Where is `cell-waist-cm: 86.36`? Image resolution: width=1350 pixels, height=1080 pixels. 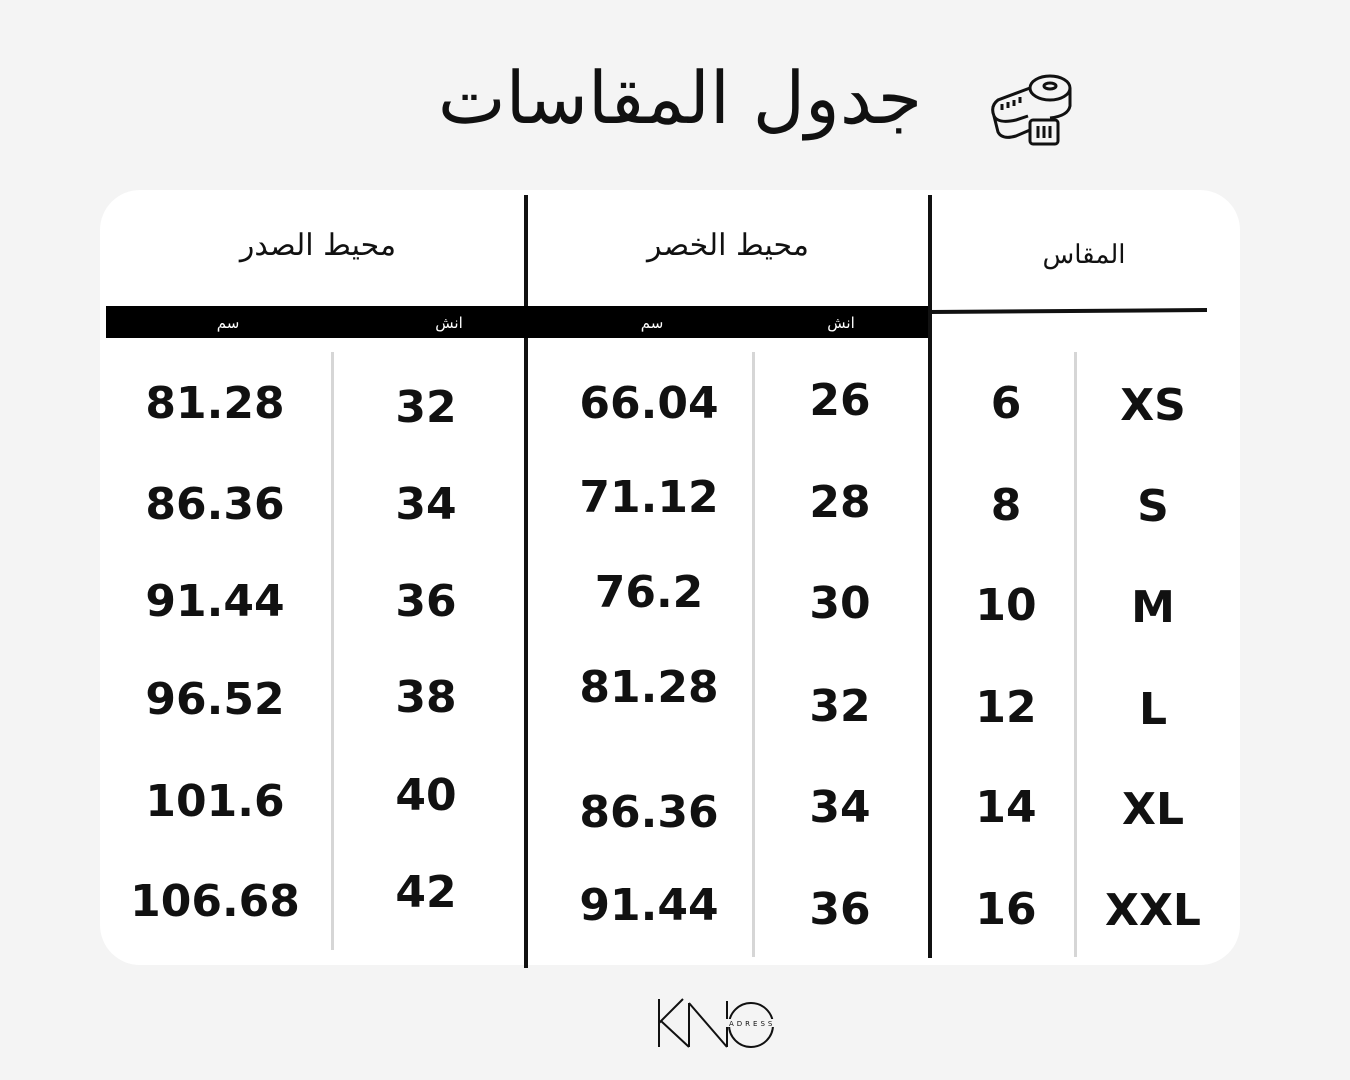
cell-waist-cm: 86.36 is located at coordinates (649, 812).